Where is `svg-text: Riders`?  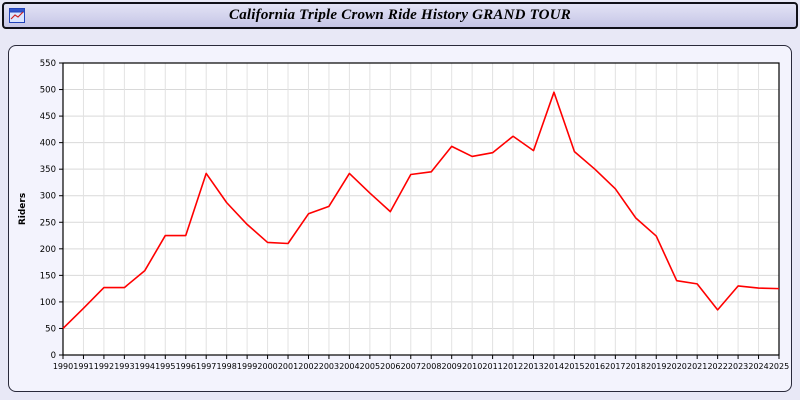
svg-text: Riders is located at coordinates (23, 209).